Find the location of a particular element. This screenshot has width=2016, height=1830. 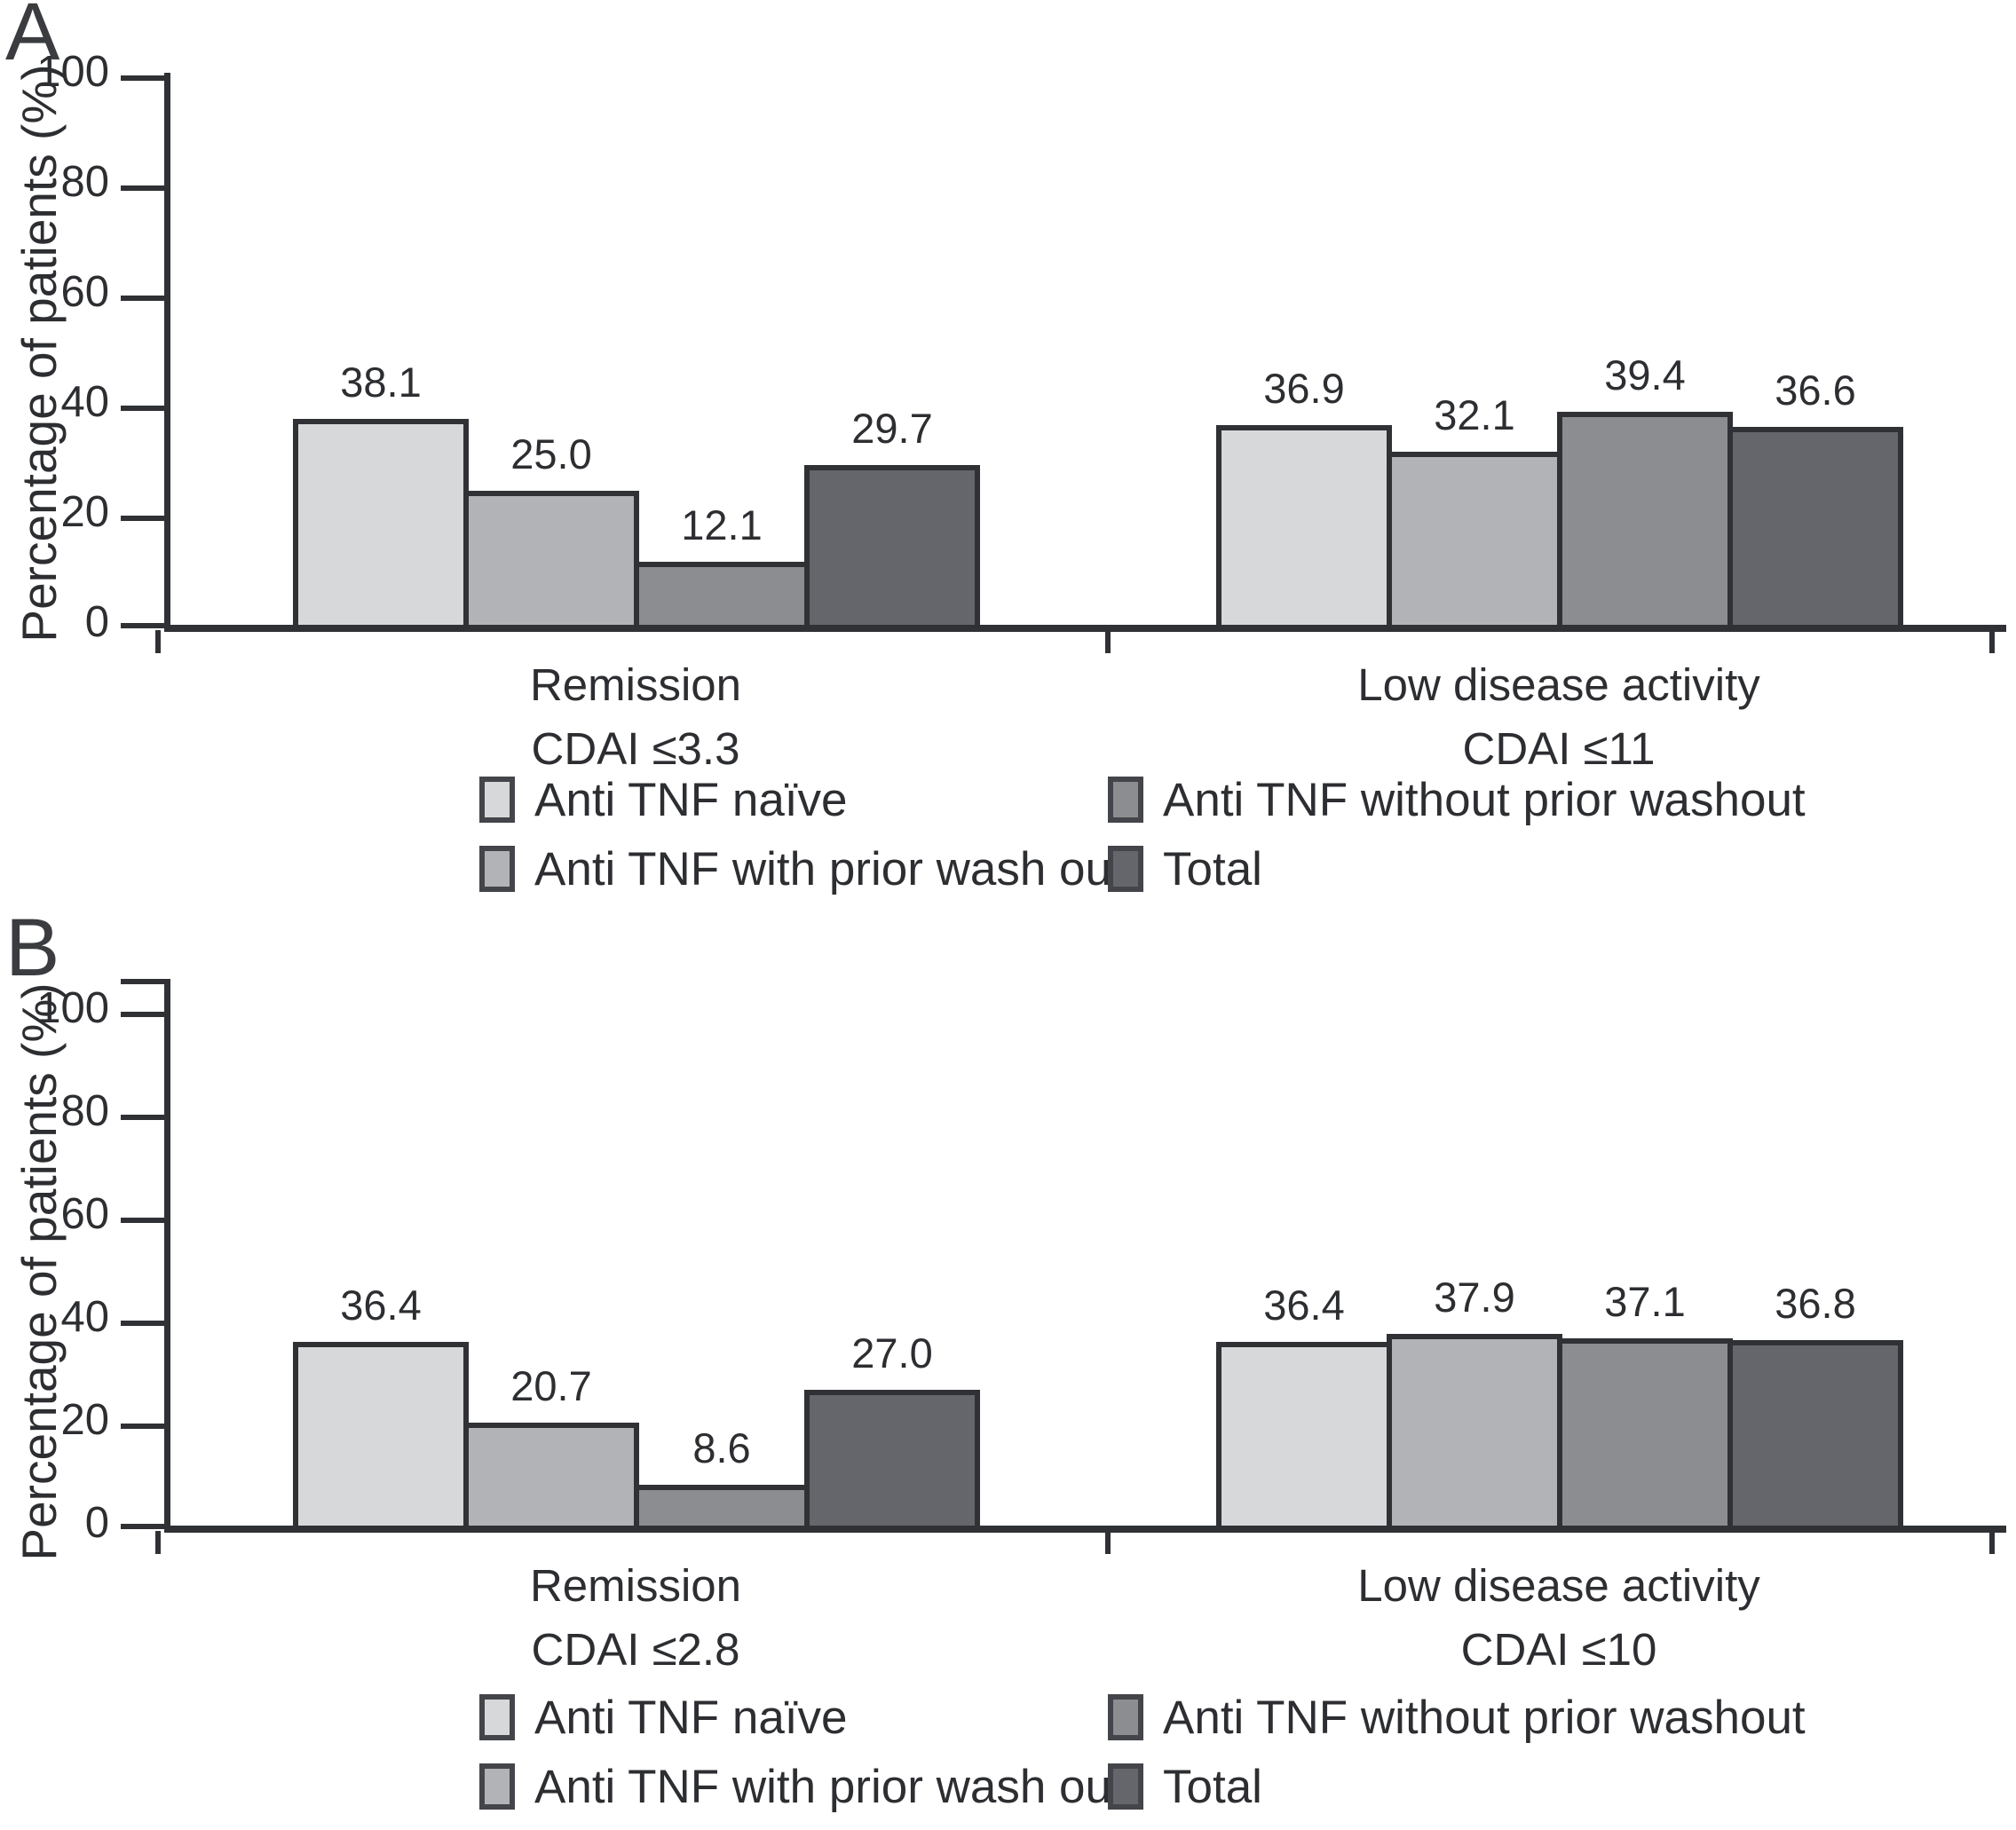

y-tick-label: 40 is located at coordinates (84, 402).